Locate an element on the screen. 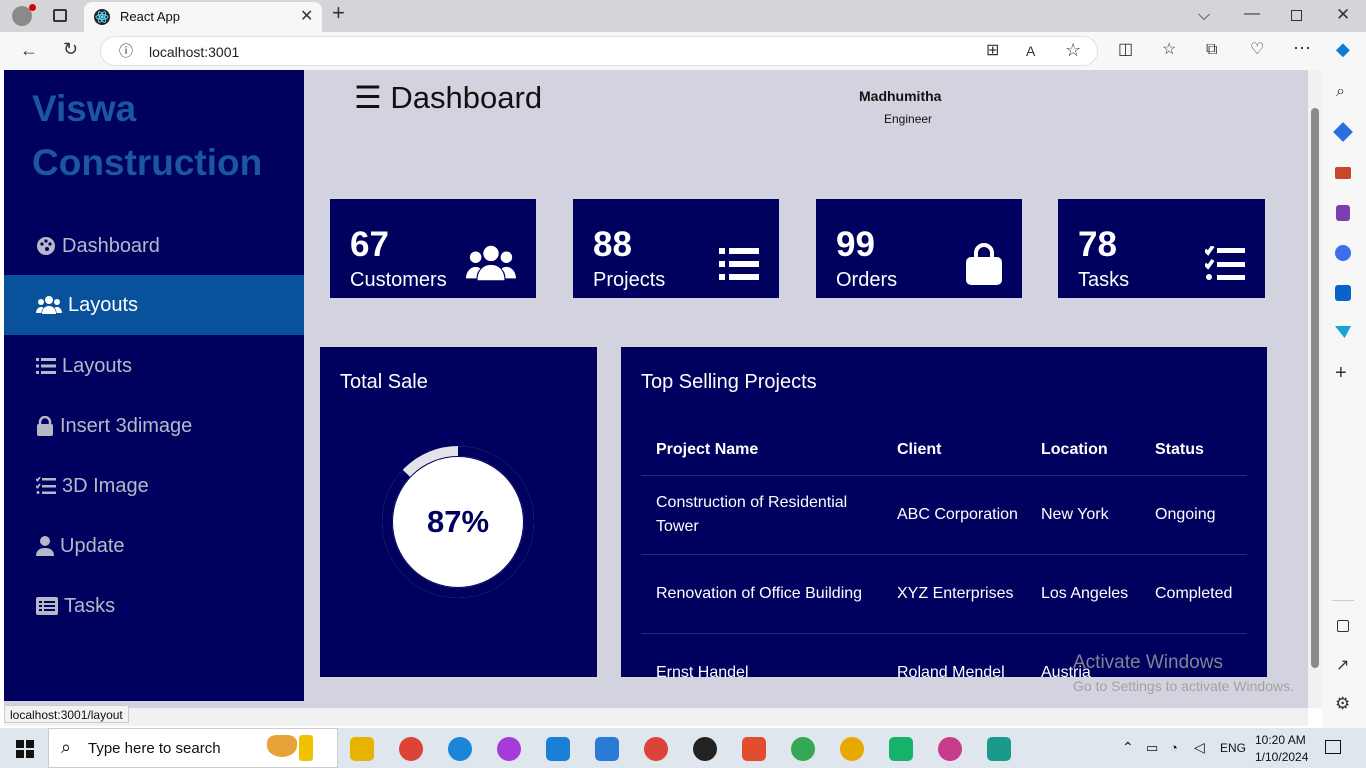 Image resolution: width=1366 pixels, height=768 pixels. add-icon: + is located at coordinates (1341, 373).